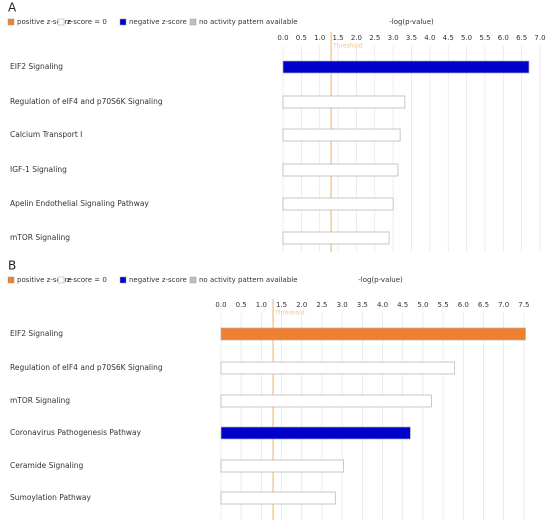 The width and height of the screenshot is (550, 525). What do you see at coordinates (50, 497) in the screenshot?
I see `category-label: Sumoylation Pathway` at bounding box center [50, 497].